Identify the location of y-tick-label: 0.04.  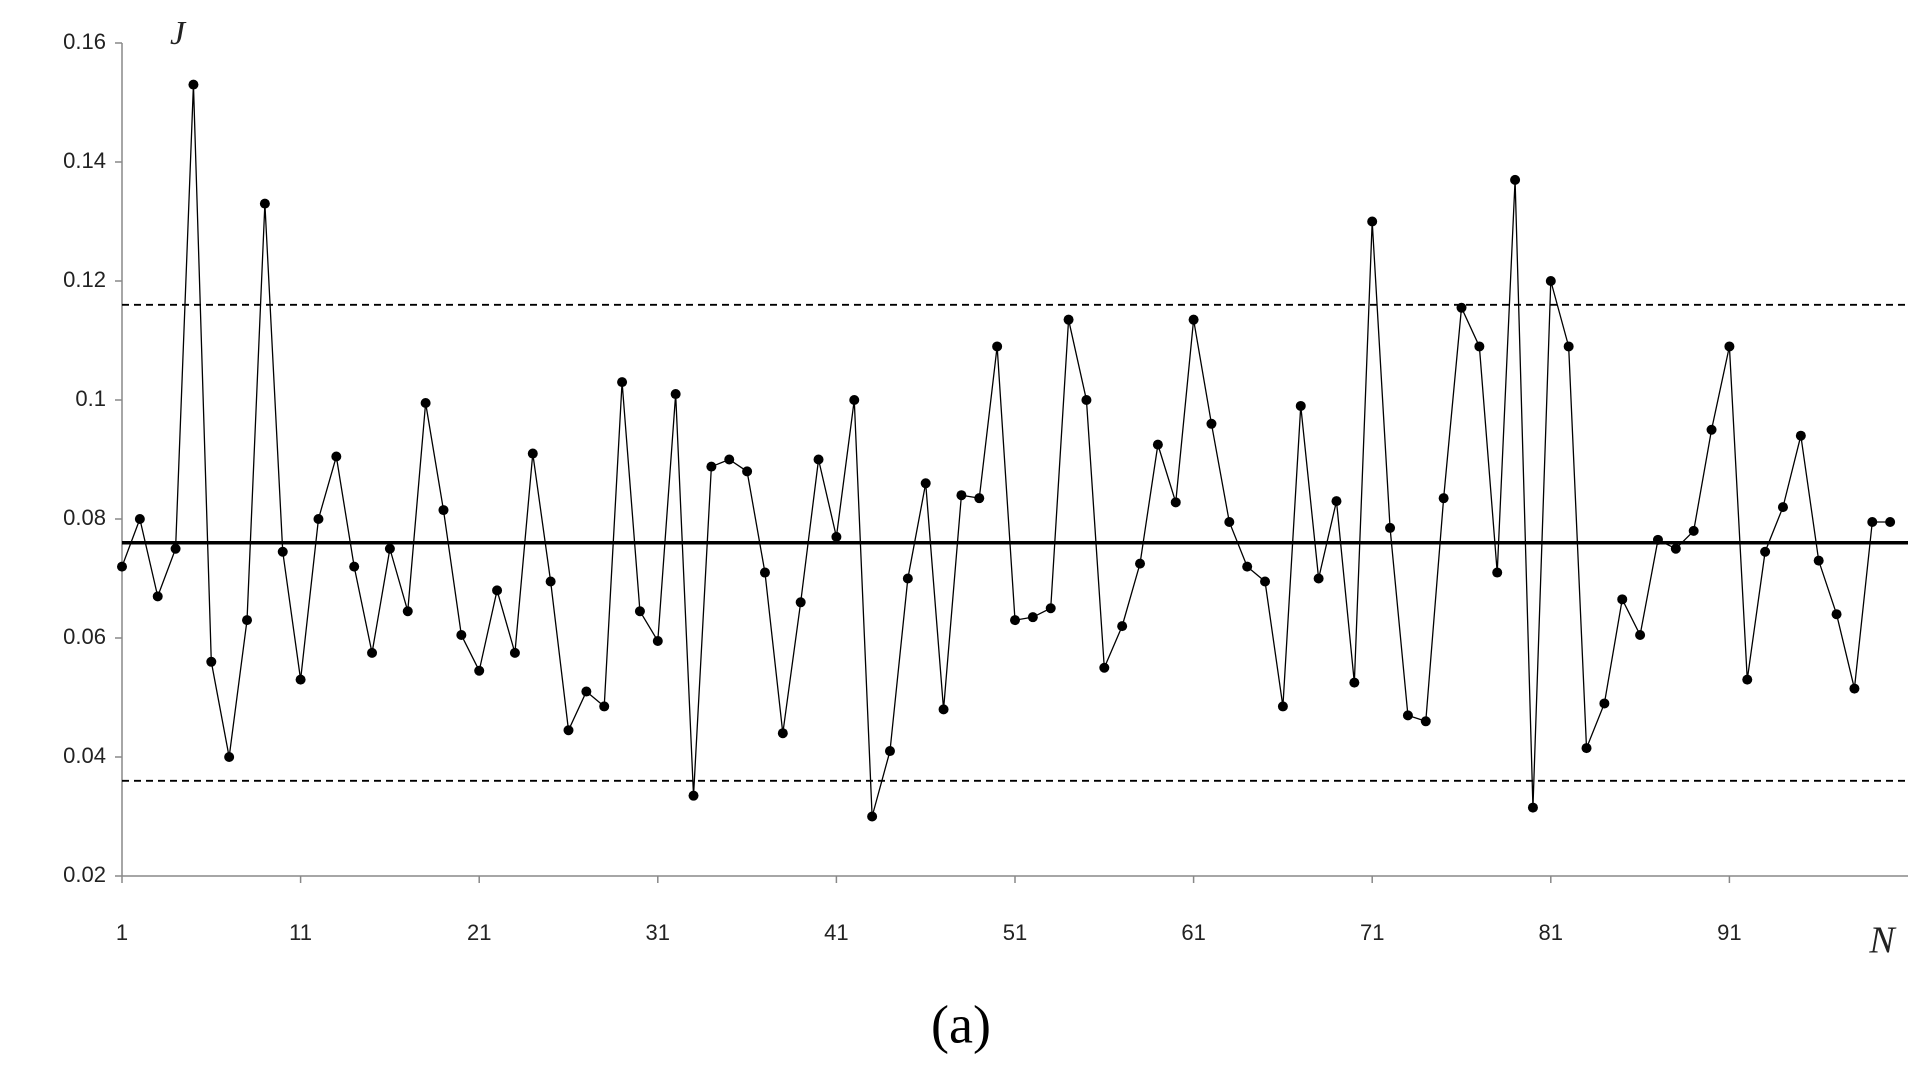
(84, 755).